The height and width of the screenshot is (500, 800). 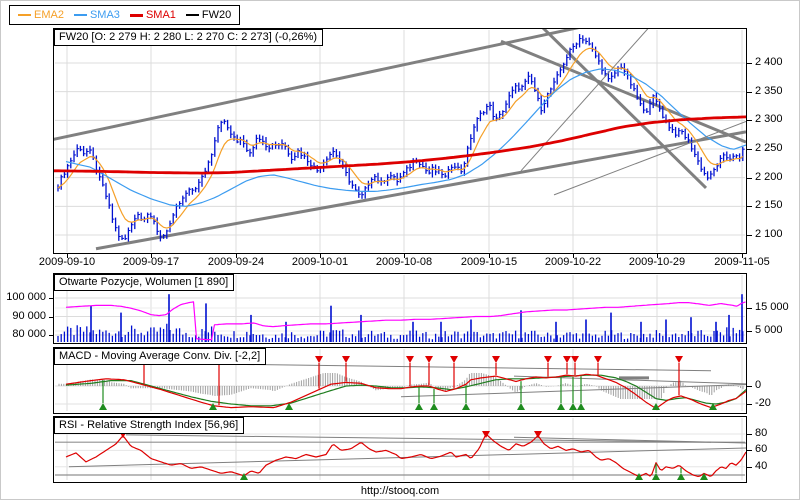 I want to click on date-tick-label: 2009-11-05, so click(x=742, y=262).